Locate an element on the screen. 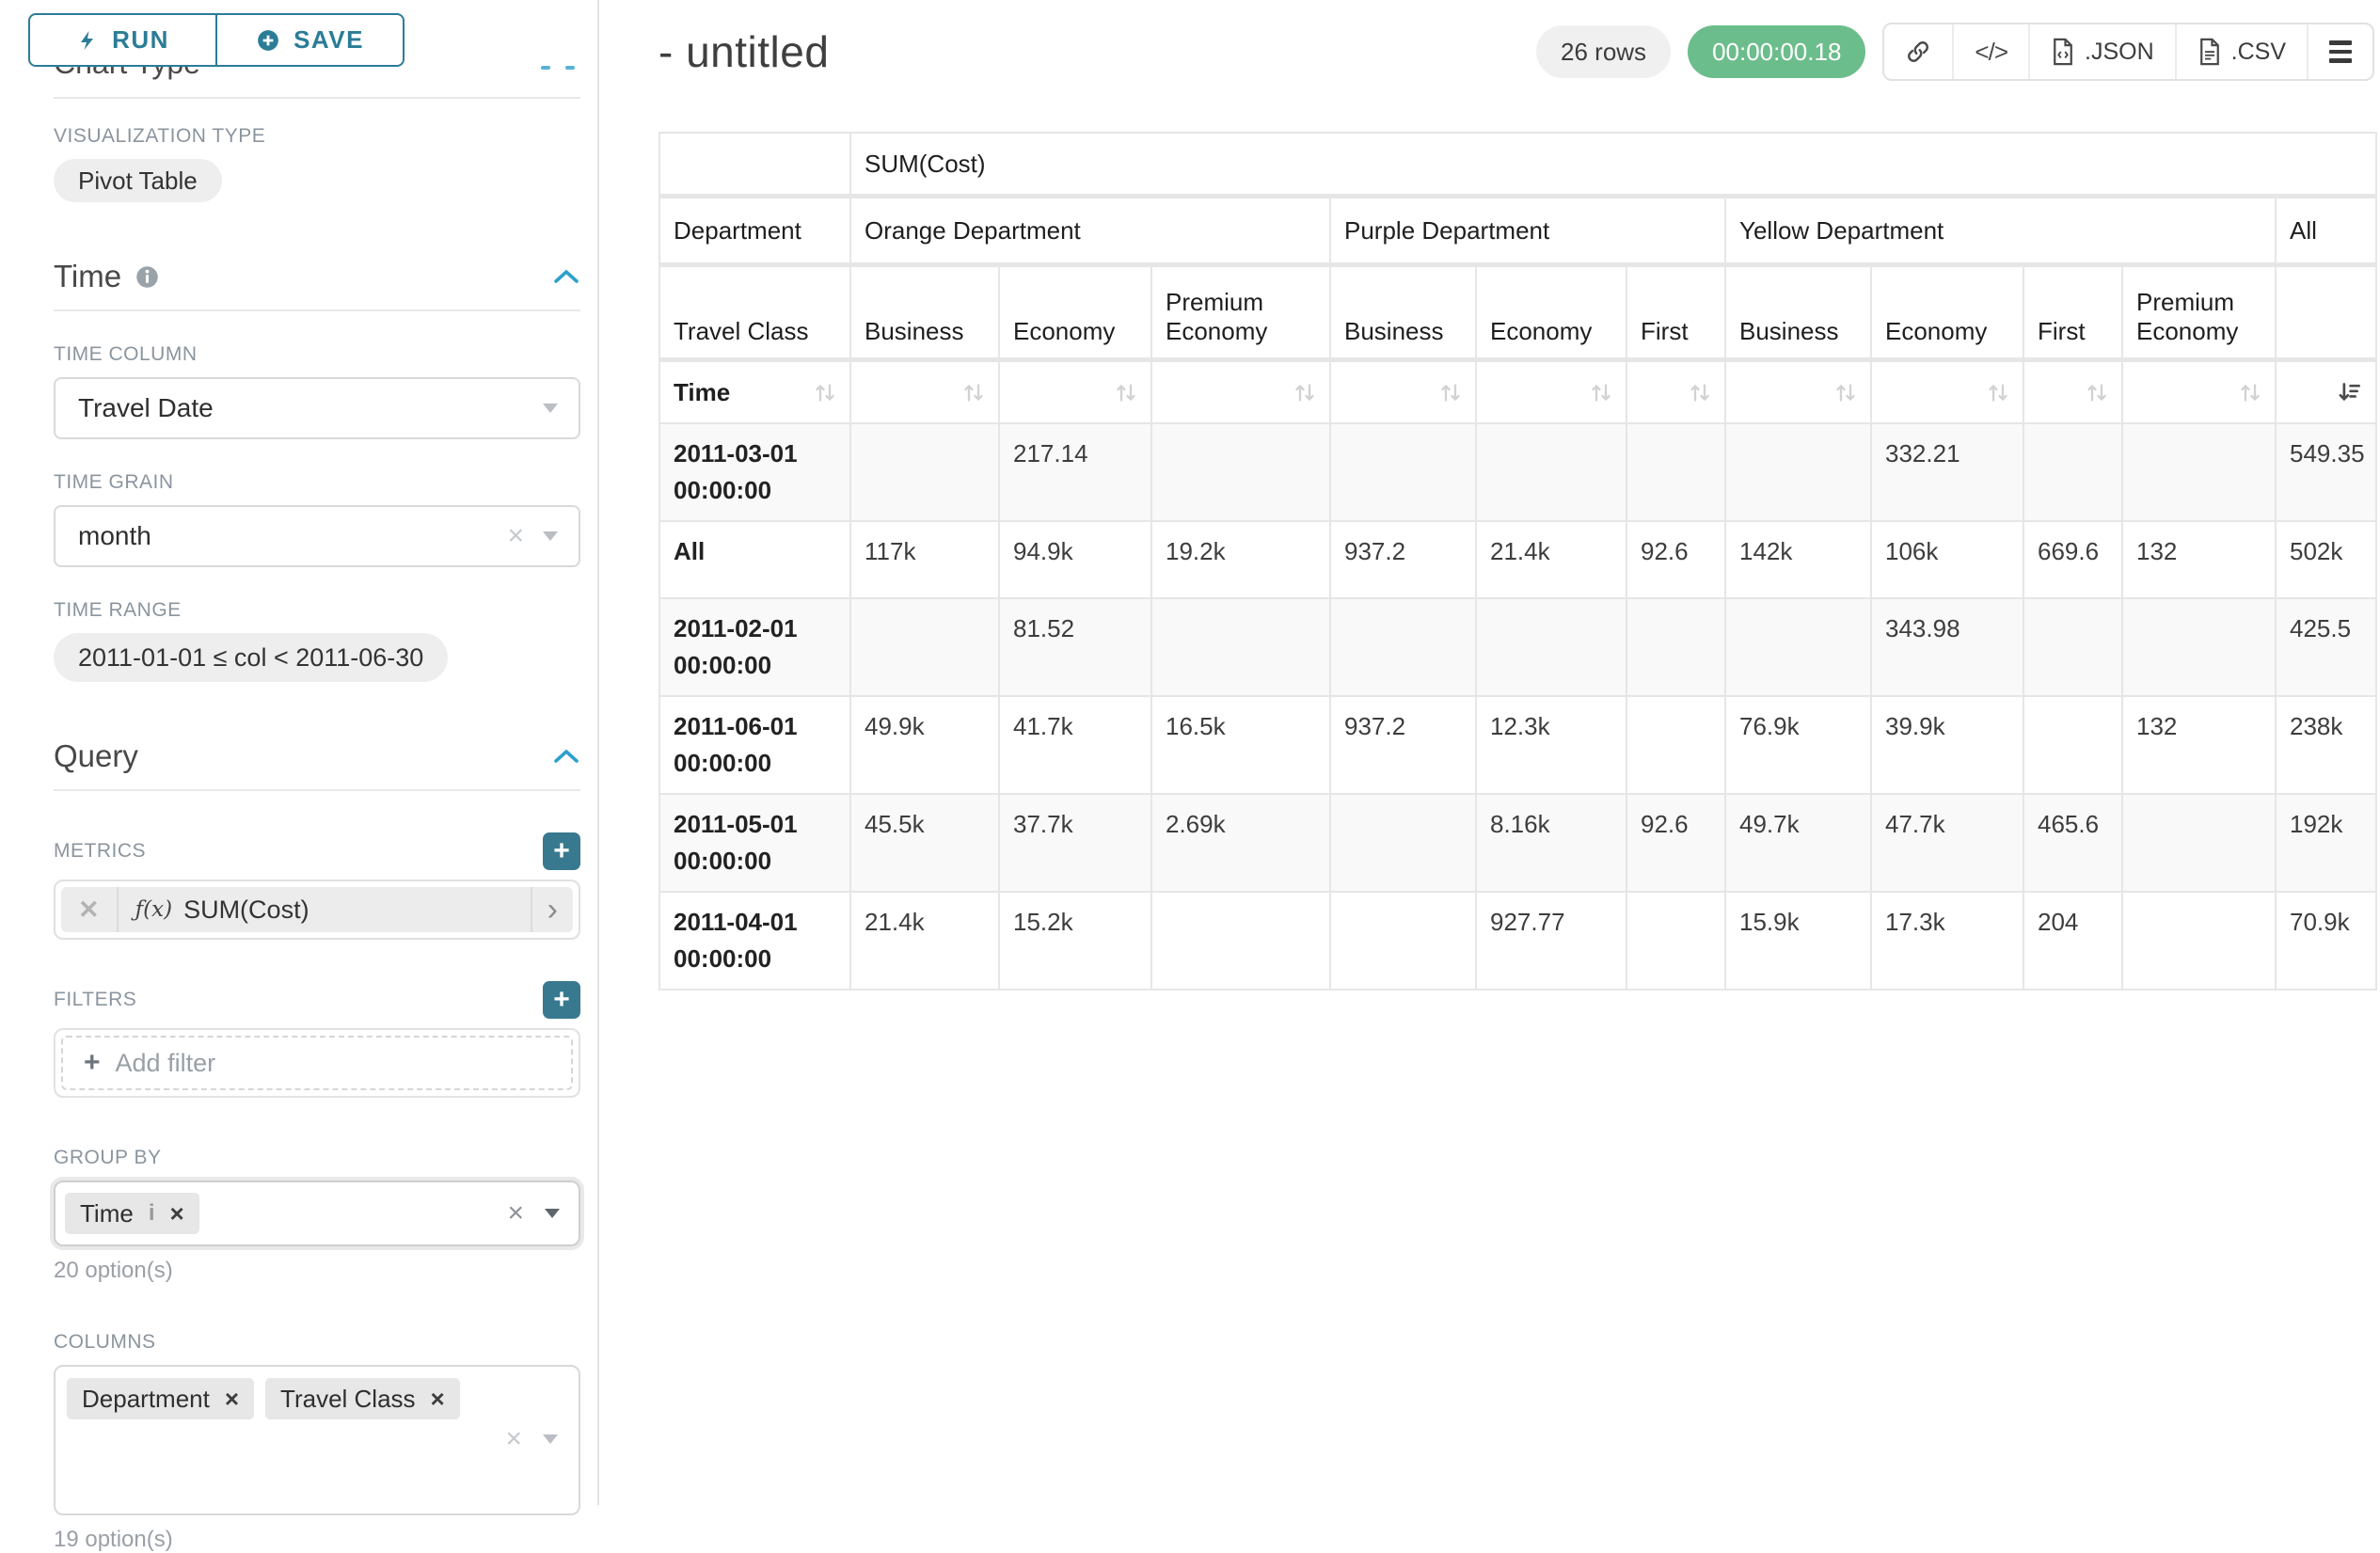 The height and width of the screenshot is (1553, 2380). pivot-cell: 70.9k is located at coordinates (2326, 940).